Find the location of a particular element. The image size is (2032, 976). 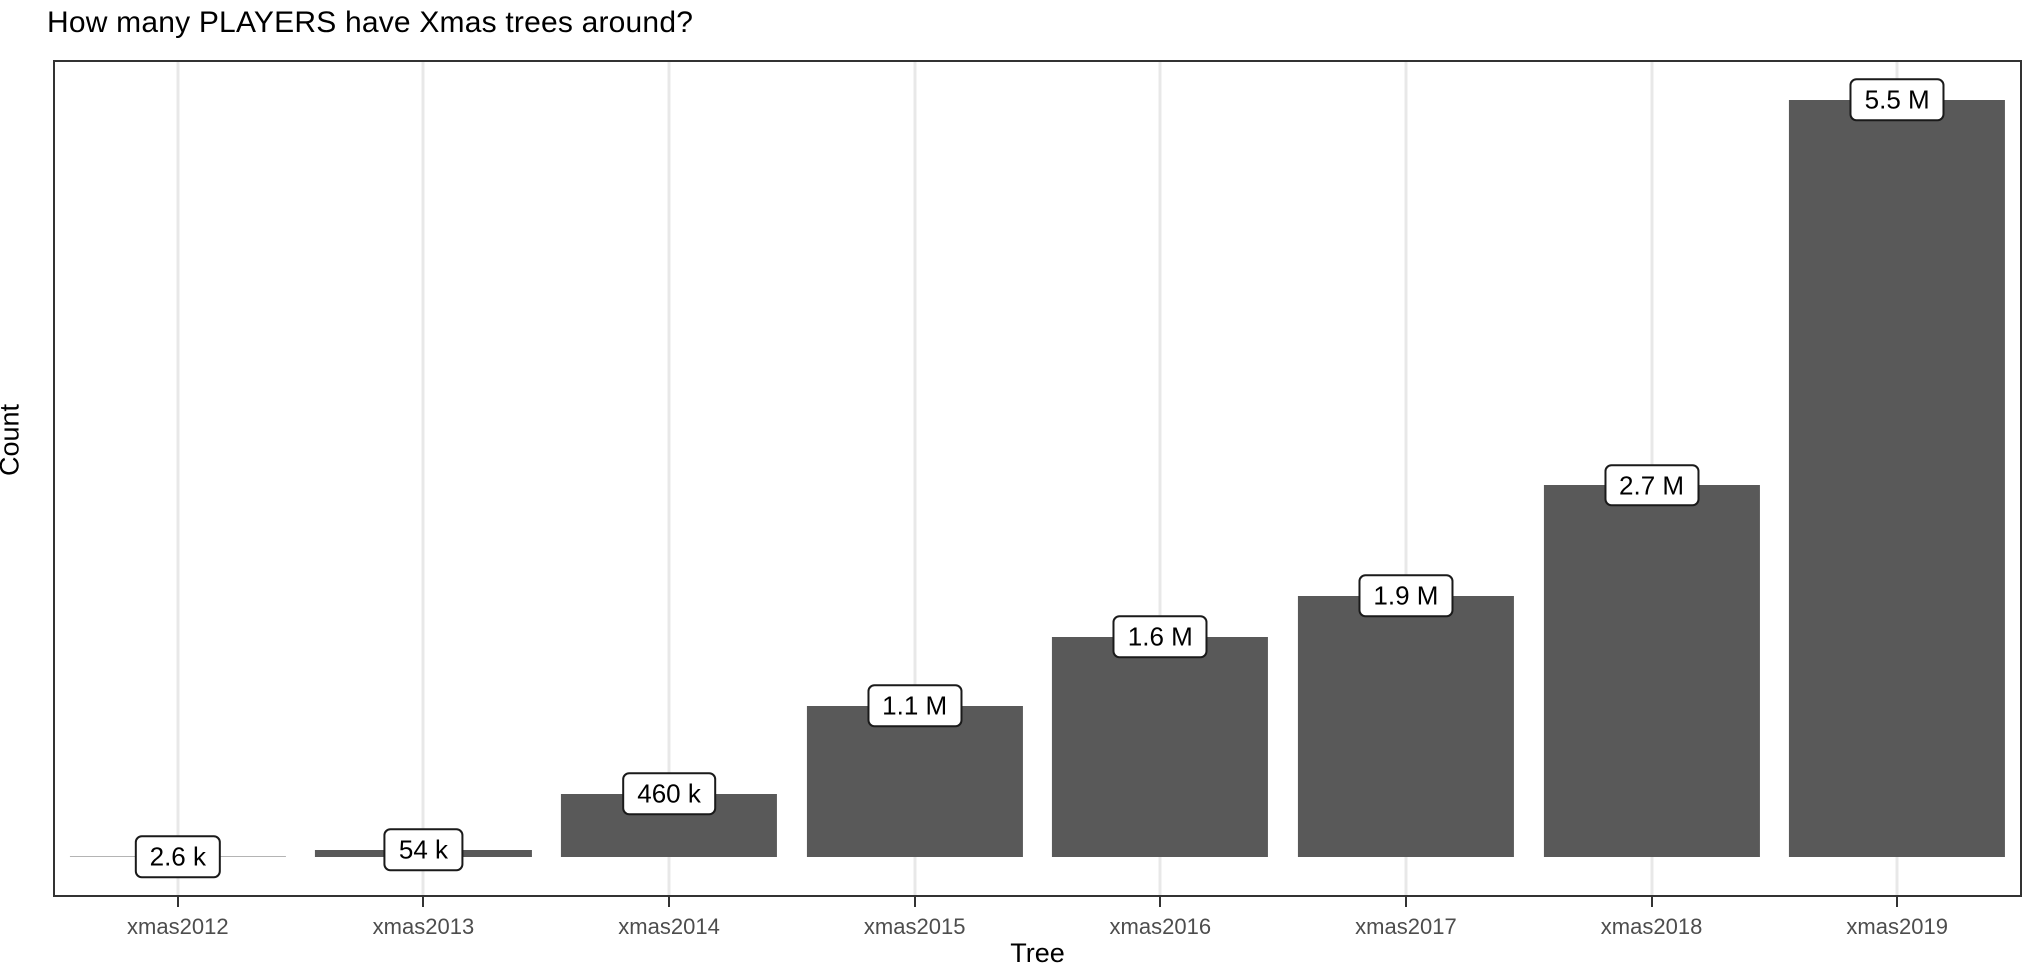

x-axis-category: xmas2014 is located at coordinates (669, 918).